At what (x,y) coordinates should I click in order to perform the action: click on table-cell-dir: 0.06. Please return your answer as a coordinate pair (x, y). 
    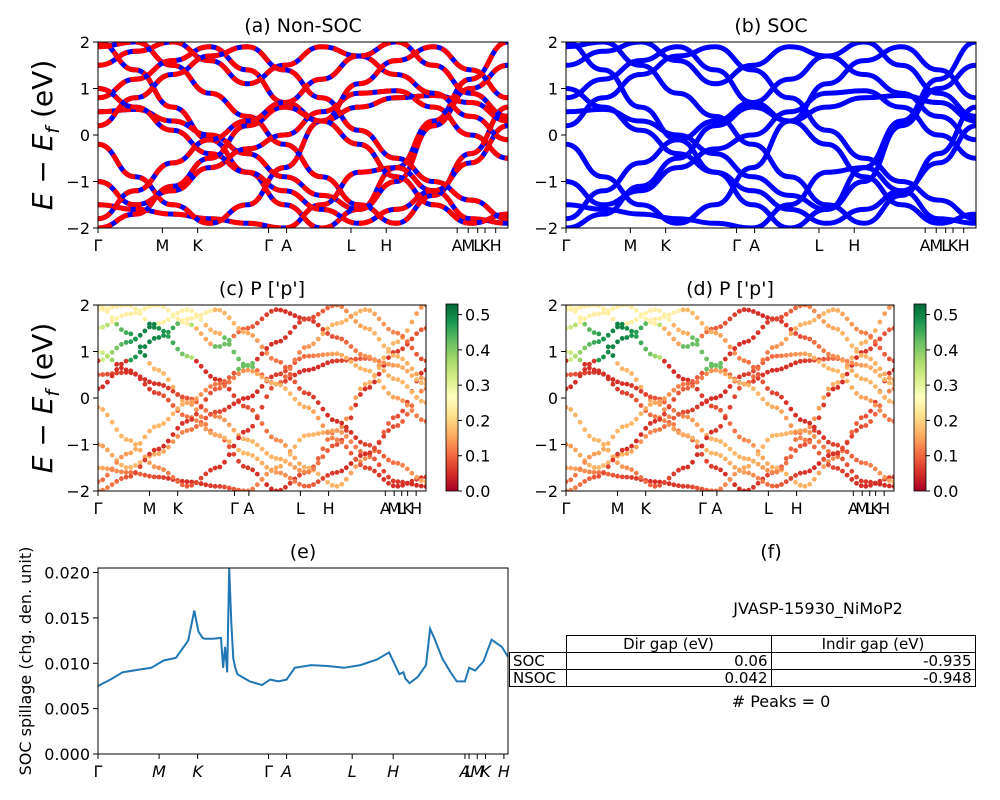
    Looking at the image, I should click on (668, 661).